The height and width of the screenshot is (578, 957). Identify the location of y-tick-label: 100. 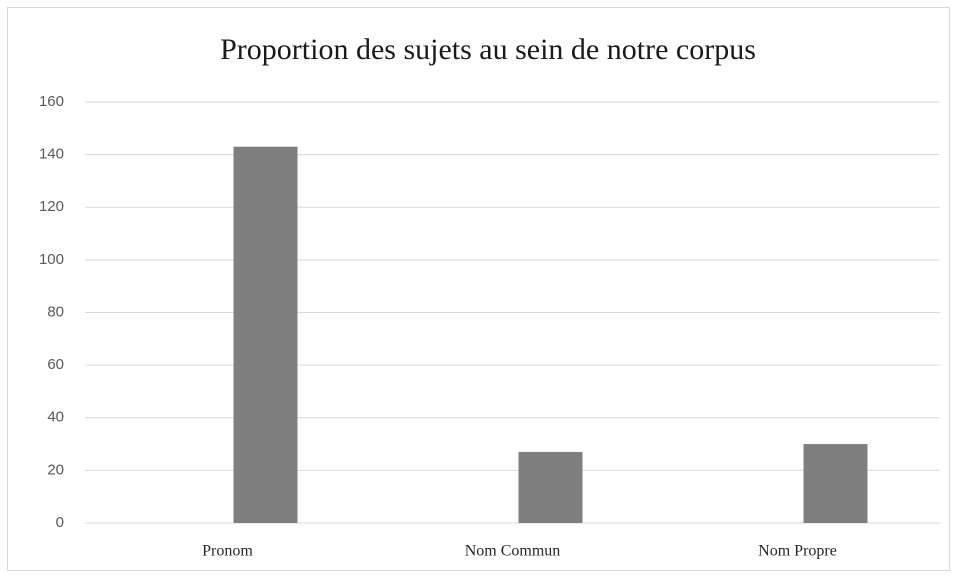
(51, 259).